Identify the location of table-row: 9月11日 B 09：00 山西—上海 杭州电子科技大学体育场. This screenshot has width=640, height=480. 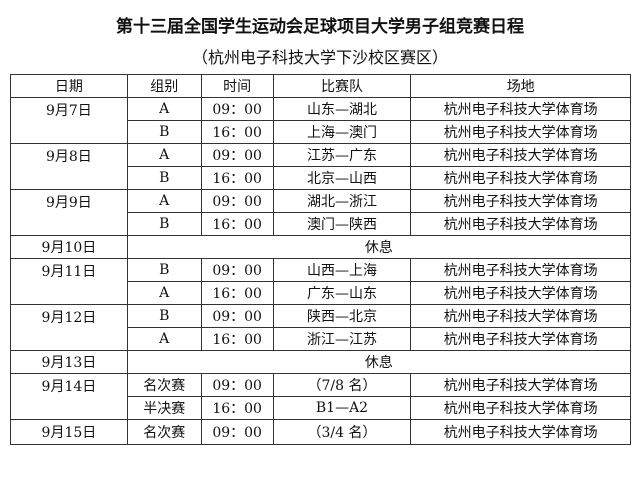
(320, 281).